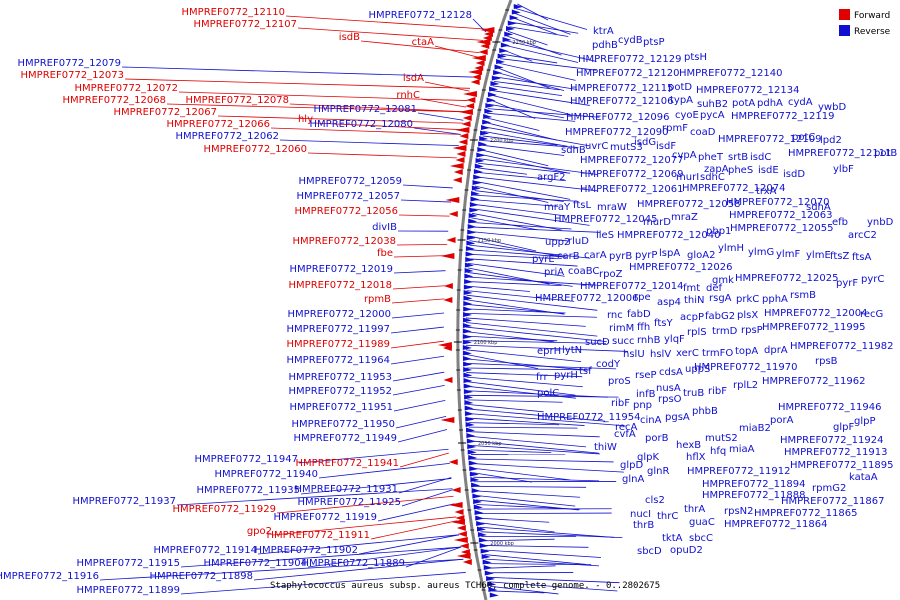  I want to click on gene-label: rpe, so click(642, 297).